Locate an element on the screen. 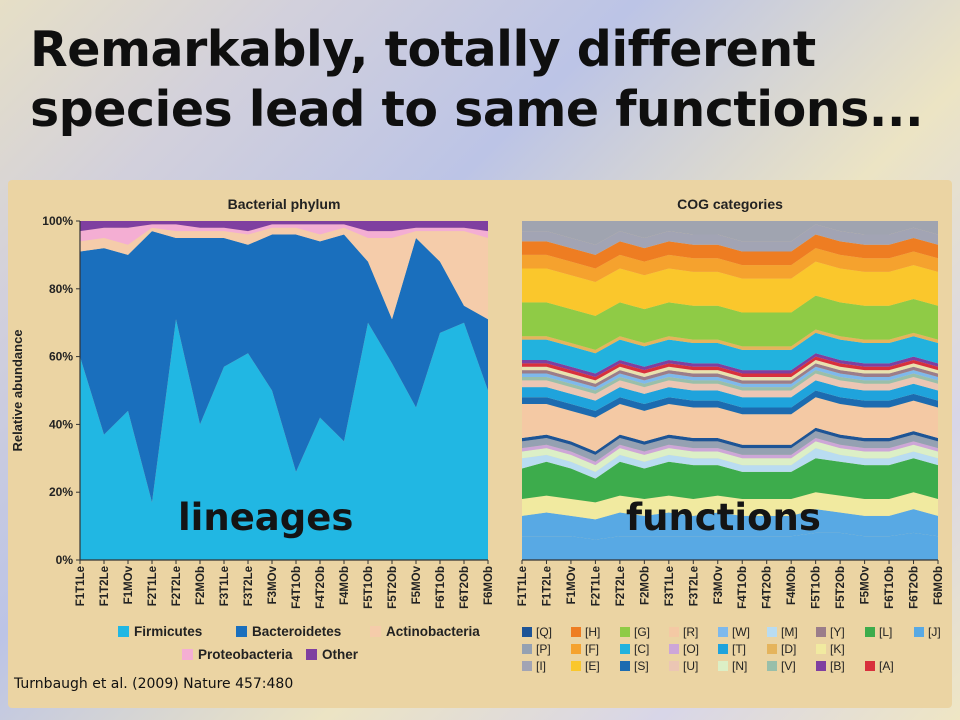 Image resolution: width=960 pixels, height=720 pixels. phylum-xtick-label: F5T1Ob is located at coordinates (369, 587).